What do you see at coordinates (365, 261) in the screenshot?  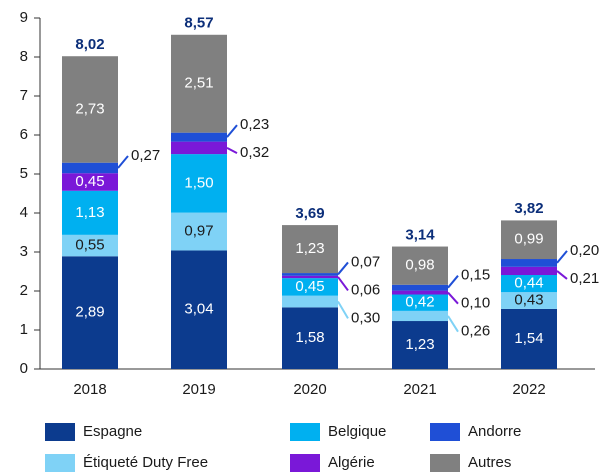 I see `value-label: 0,07` at bounding box center [365, 261].